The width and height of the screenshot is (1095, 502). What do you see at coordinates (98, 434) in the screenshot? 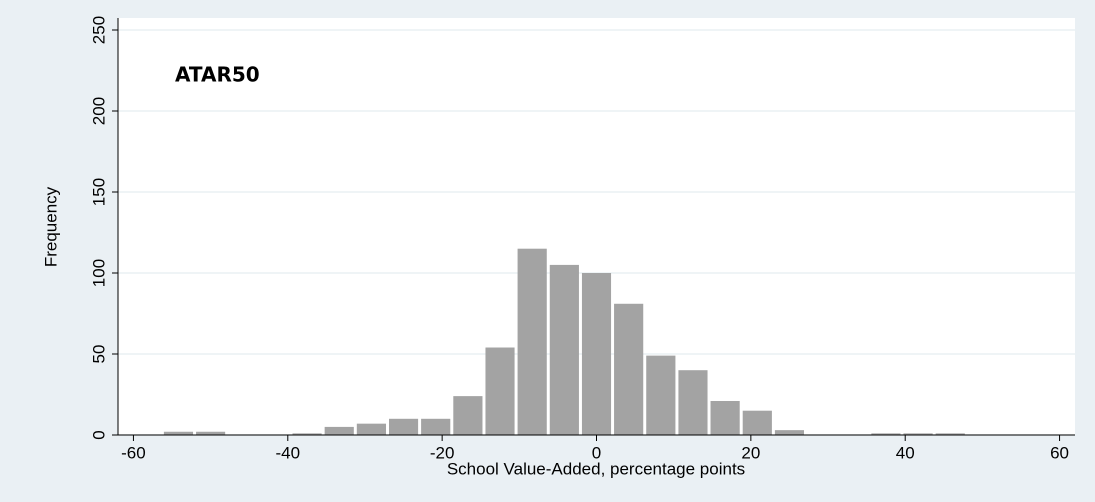
I see `y-tick-label: 0` at bounding box center [98, 434].